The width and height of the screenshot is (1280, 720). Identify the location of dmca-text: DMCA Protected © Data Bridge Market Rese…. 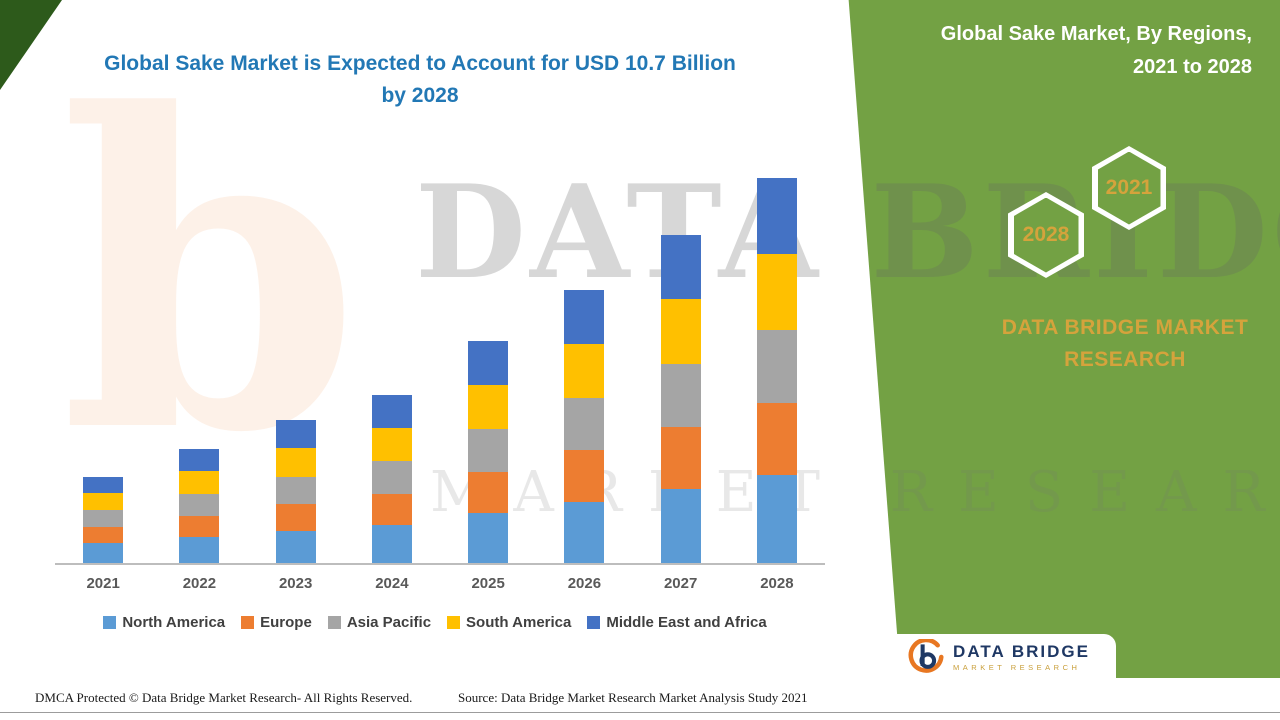
(224, 697).